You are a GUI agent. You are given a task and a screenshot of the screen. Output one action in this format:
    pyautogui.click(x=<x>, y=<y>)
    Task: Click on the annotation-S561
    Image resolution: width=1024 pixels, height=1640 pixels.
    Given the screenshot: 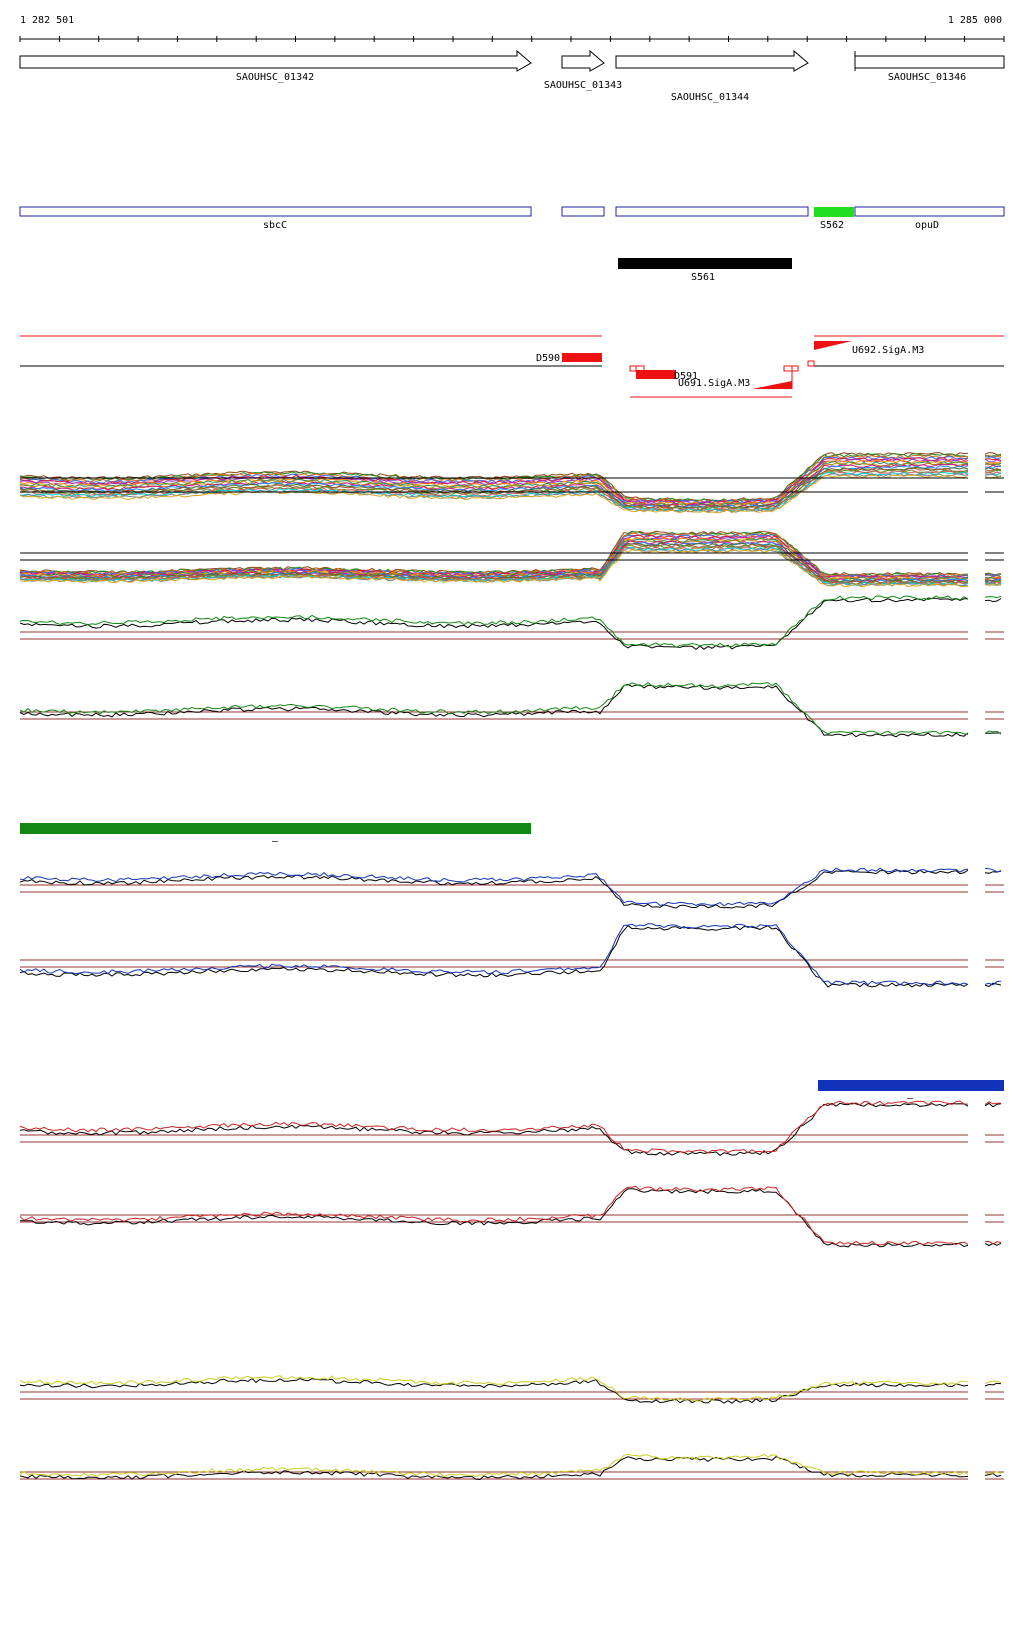 What is the action you would take?
    pyautogui.click(x=705, y=263)
    